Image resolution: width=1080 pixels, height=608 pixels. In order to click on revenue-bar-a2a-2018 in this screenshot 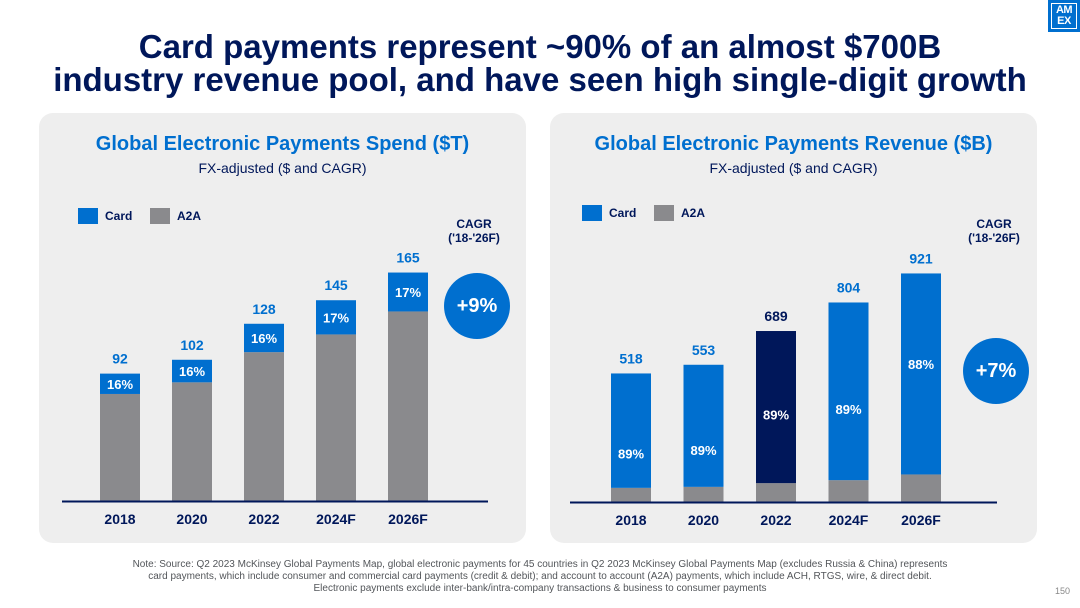, I will do `click(631, 494)`.